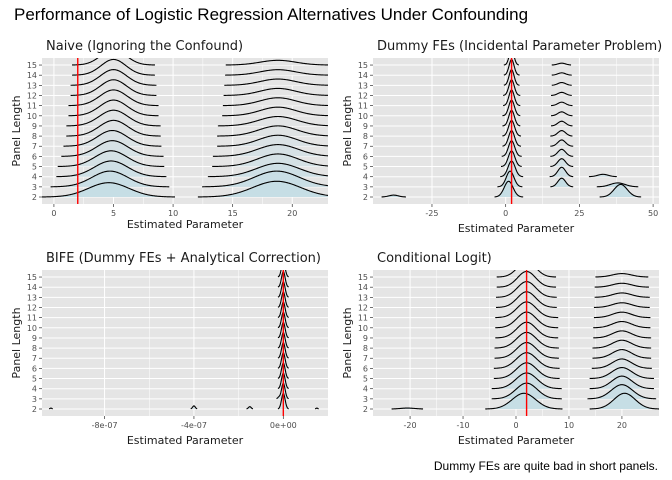 The width and height of the screenshot is (672, 480). What do you see at coordinates (569, 425) in the screenshot?
I see `x-tick-label: 10` at bounding box center [569, 425].